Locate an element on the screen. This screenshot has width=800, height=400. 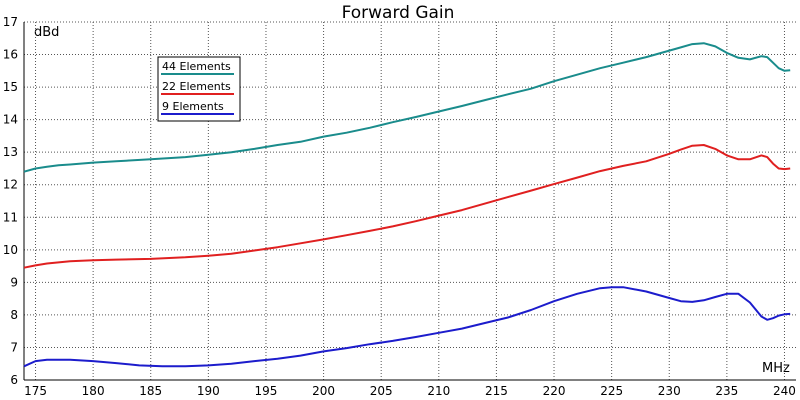
y-tick-label-9: 9 is located at coordinates (14, 282).